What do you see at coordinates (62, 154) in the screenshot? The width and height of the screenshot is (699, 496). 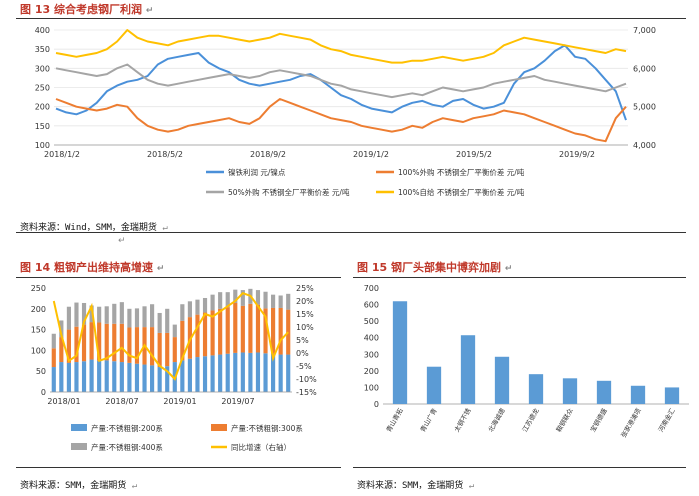 I see `x-tick-label: 2018/1/2` at bounding box center [62, 154].